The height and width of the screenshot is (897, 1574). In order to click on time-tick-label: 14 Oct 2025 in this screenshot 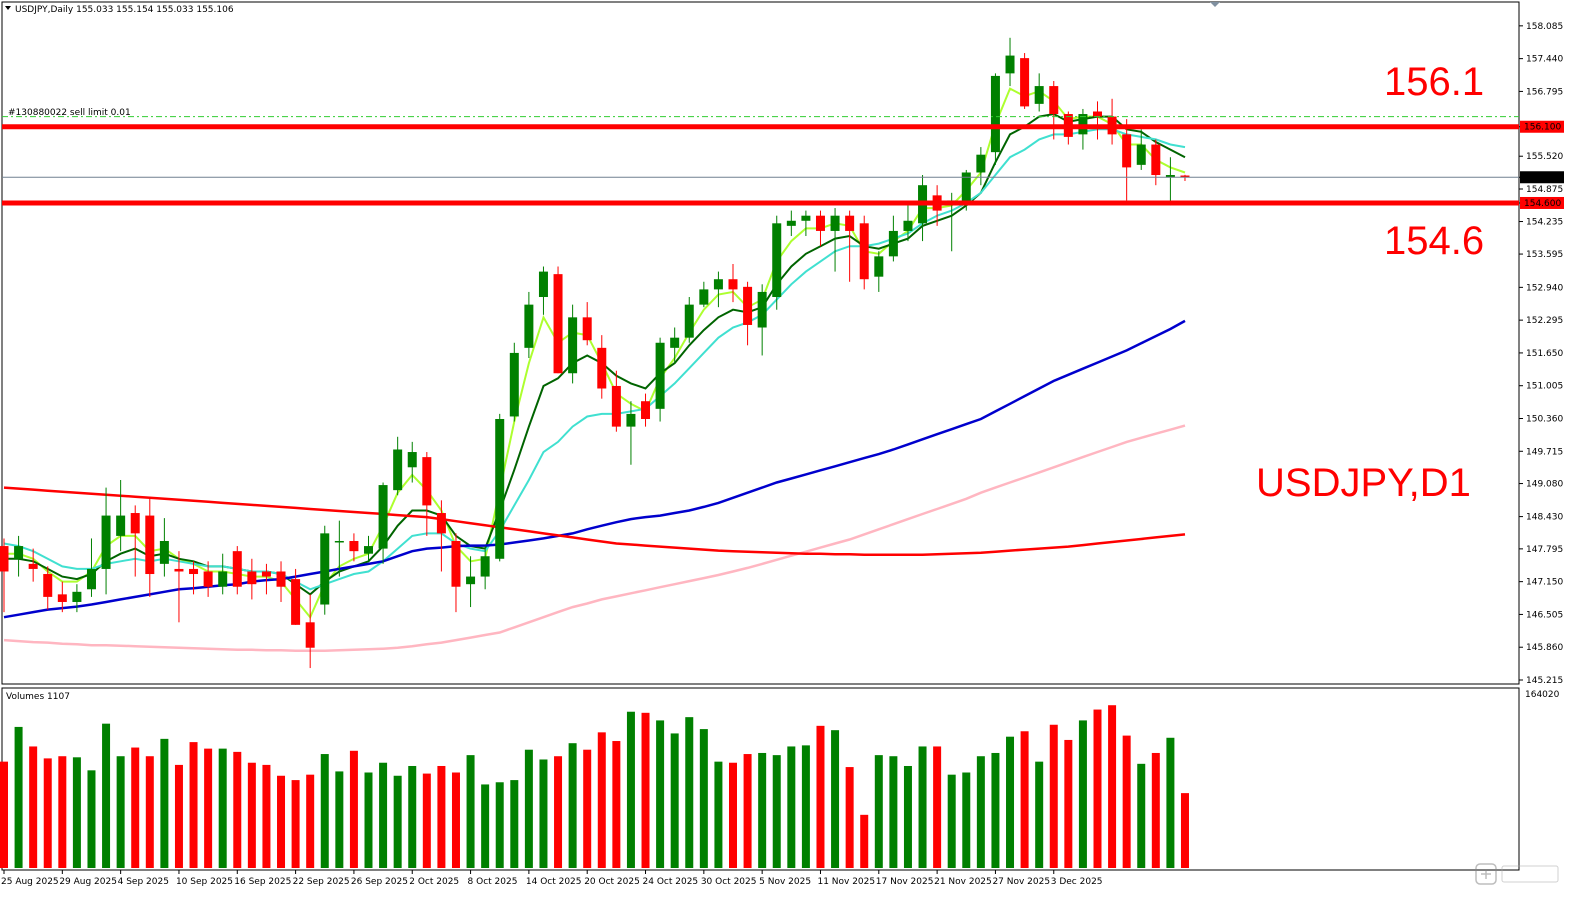, I will do `click(554, 882)`.